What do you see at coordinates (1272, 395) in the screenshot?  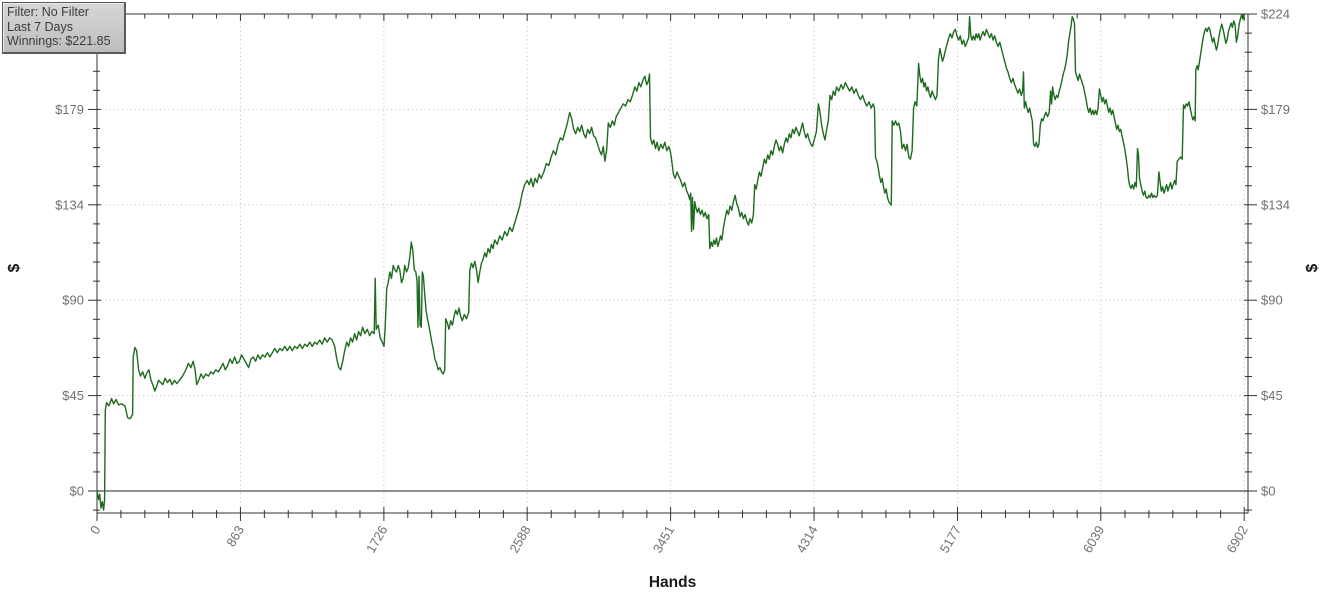 I see `y-tick-label-right: $45` at bounding box center [1272, 395].